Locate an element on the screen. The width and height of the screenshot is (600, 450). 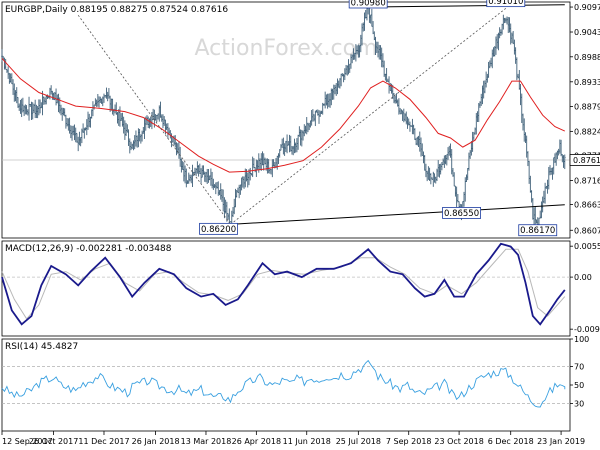
x-tick-label: 26 Oct 2017 is located at coordinates (53, 441).